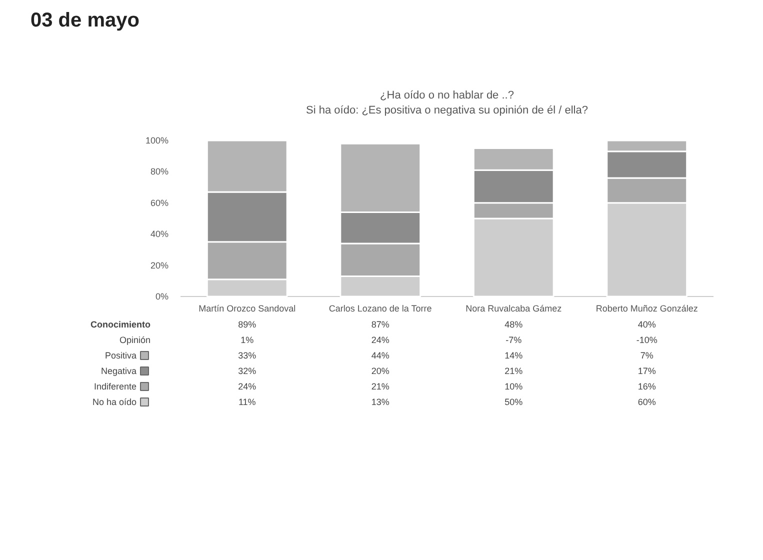  I want to click on x-tick-label: Roberto Muñoz González, so click(647, 309).